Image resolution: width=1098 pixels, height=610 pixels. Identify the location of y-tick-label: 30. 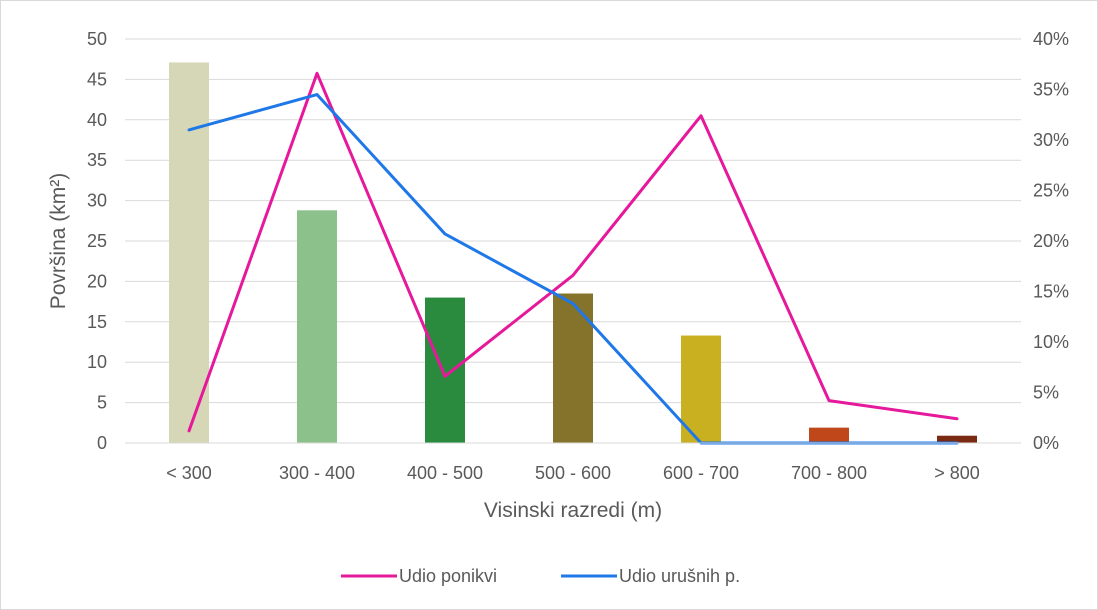
(97, 201).